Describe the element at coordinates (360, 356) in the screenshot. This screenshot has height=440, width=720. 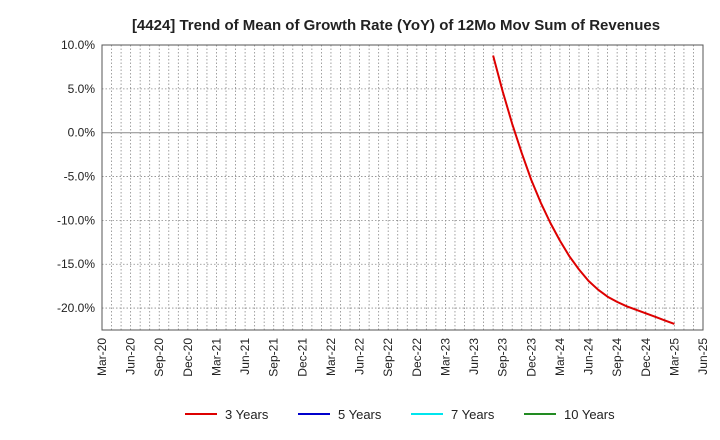
I see `x-tick-label: Jun-22` at that location.